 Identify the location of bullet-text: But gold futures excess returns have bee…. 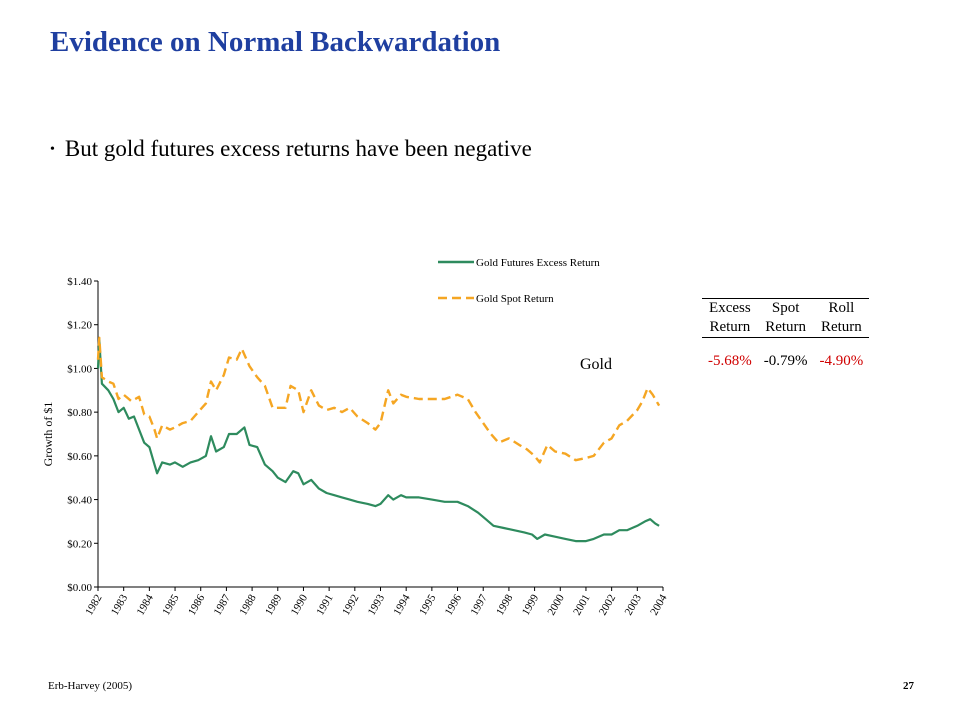
(298, 148).